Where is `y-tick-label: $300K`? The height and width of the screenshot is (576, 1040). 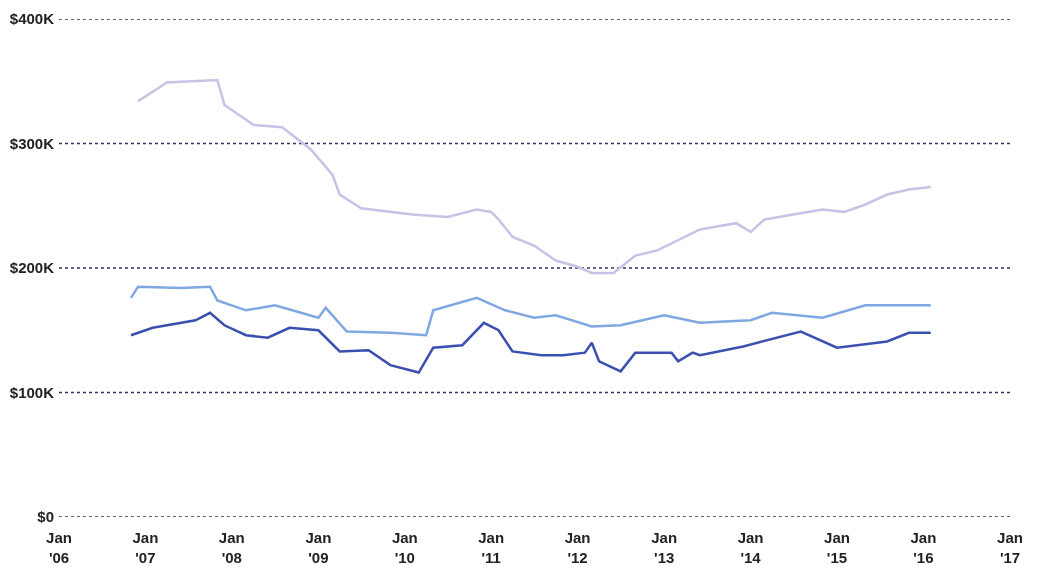
y-tick-label: $300K is located at coordinates (32, 143).